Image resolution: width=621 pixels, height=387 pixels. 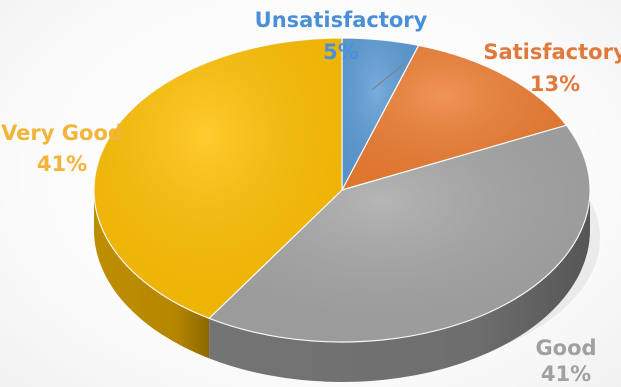 What do you see at coordinates (555, 84) in the screenshot?
I see `data-label-percent-satisfactory: 13%` at bounding box center [555, 84].